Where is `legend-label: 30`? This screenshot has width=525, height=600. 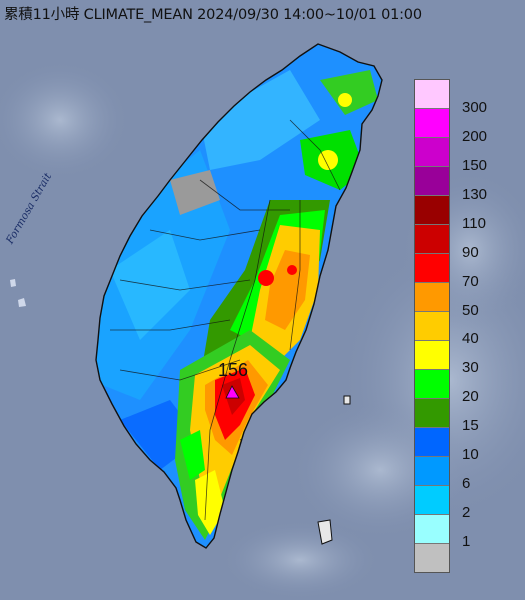 legend-label: 30 is located at coordinates (470, 368).